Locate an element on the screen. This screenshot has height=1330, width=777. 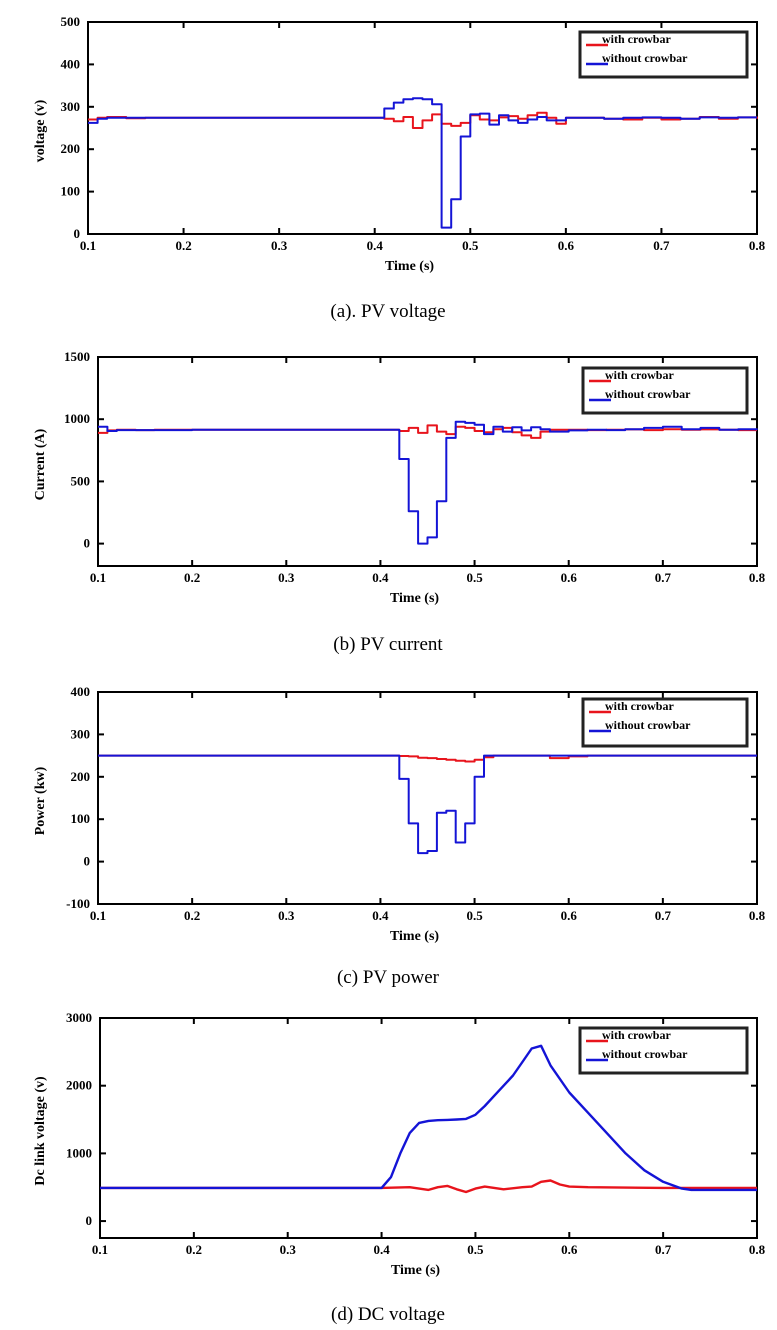
panel-caption: (b) PV current is located at coordinates (388, 644).